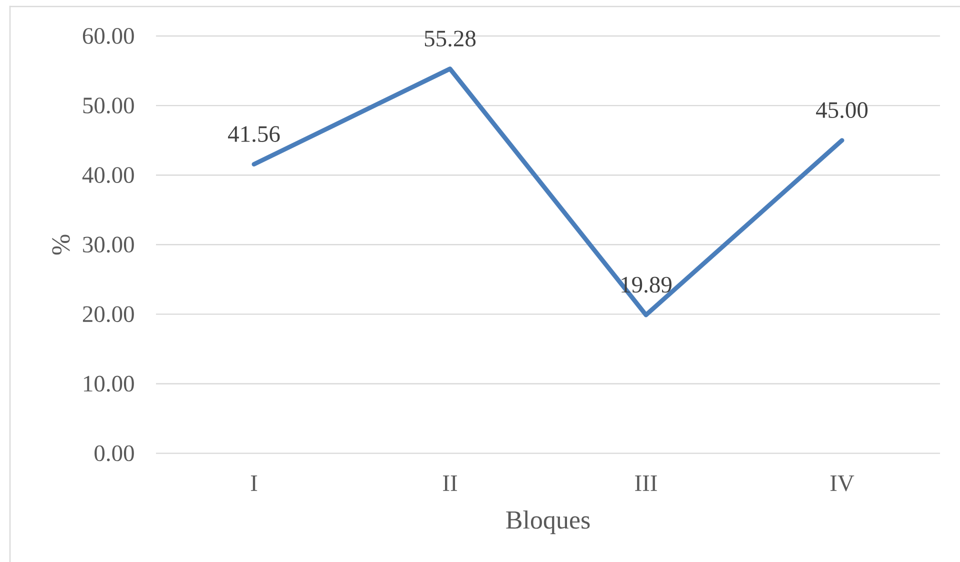 The height and width of the screenshot is (562, 960). I want to click on x-tick-label: I, so click(254, 483).